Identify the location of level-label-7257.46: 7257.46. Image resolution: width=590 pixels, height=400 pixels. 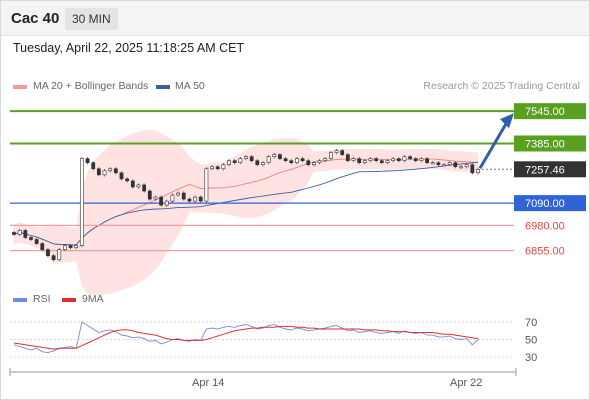
(545, 170).